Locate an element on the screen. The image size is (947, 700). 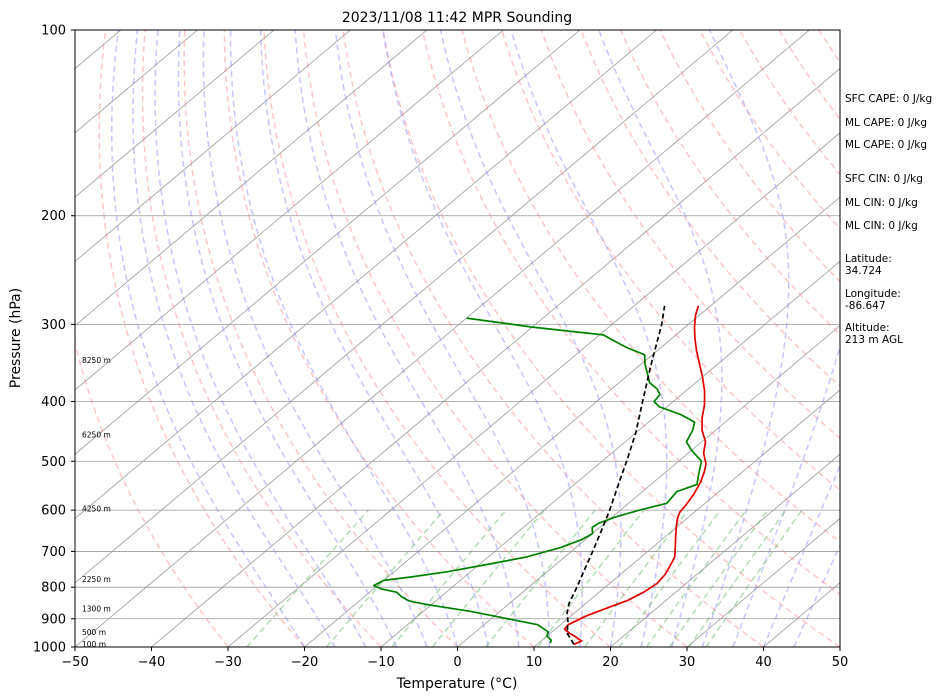
height-label: 6250 m is located at coordinates (96, 434).